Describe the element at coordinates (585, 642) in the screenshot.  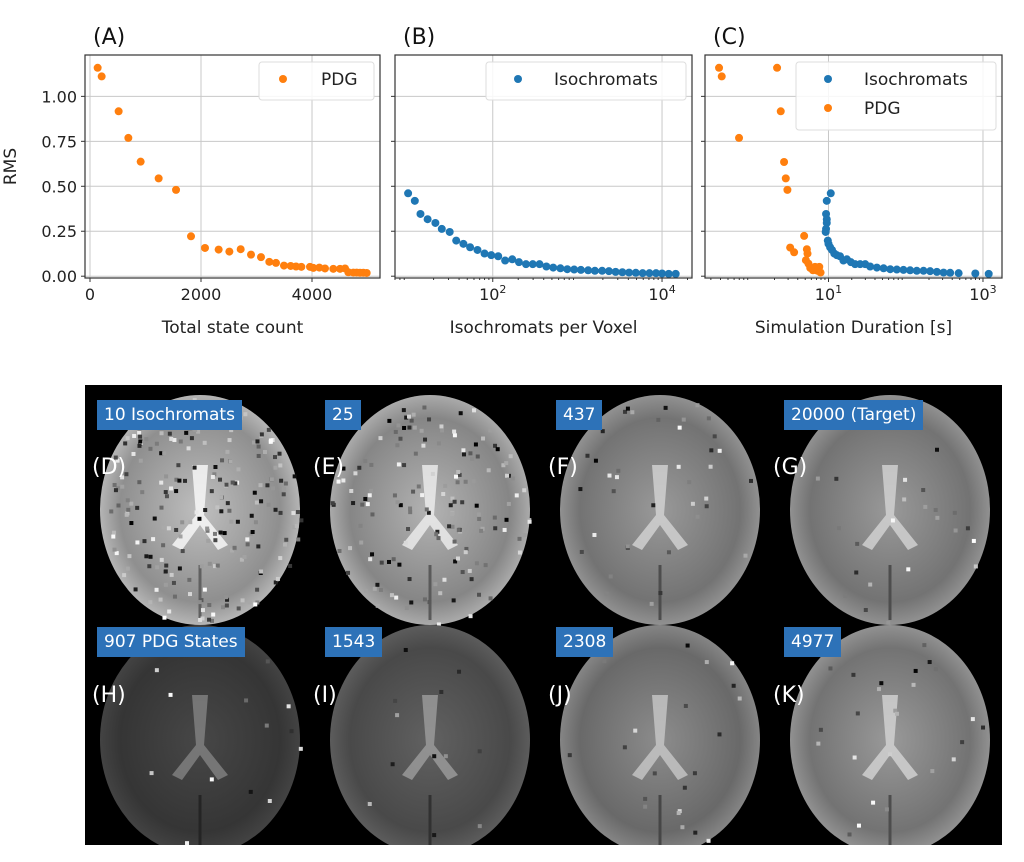
I see `caption-j: 2308` at that location.